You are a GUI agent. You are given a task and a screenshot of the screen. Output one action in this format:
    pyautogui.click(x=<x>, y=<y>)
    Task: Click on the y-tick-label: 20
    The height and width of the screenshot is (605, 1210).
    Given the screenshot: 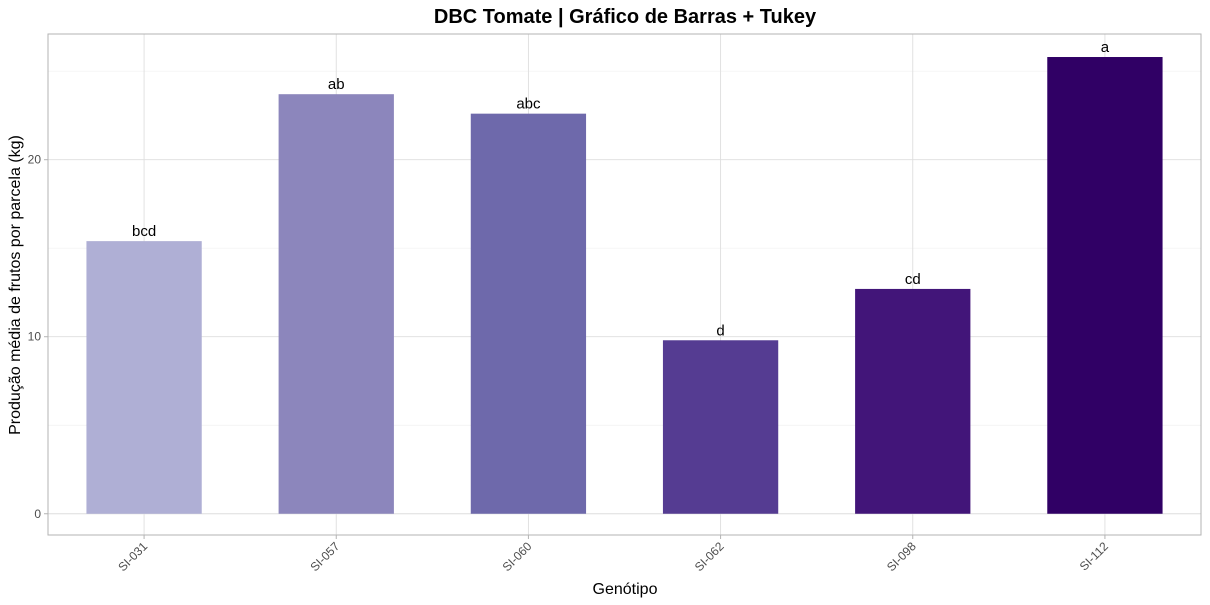 What is the action you would take?
    pyautogui.click(x=35, y=160)
    